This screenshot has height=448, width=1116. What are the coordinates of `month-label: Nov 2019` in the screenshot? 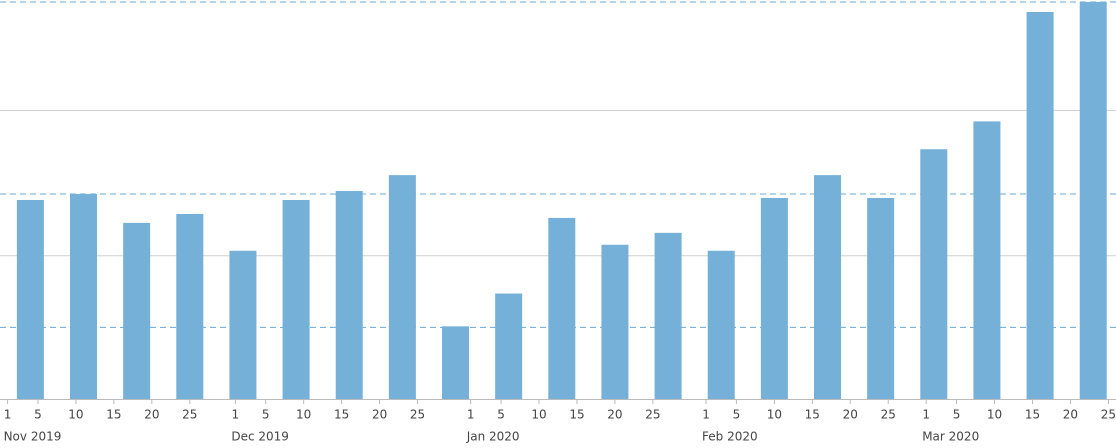 It's located at (33, 437).